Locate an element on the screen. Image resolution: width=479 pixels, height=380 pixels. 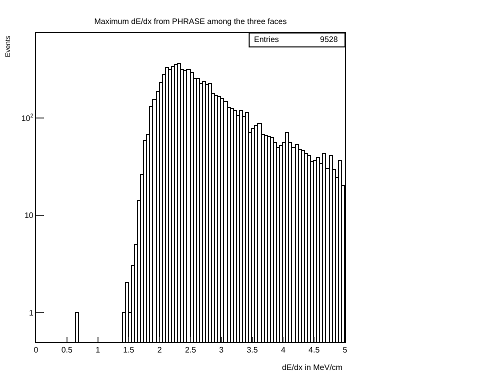
x-tick-label: 2 is located at coordinates (159, 350).